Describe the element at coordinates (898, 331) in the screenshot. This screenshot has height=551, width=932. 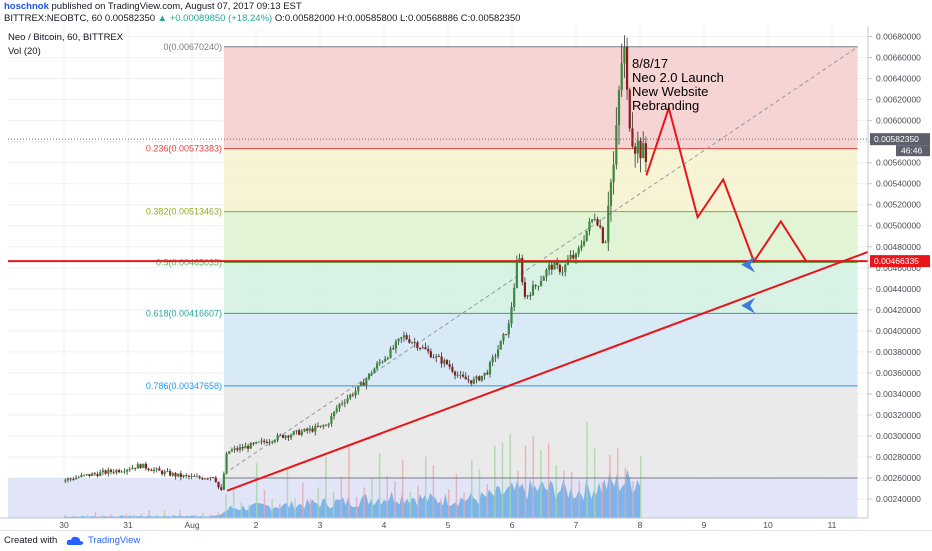
I see `price-tick-label: 0.00400000` at that location.